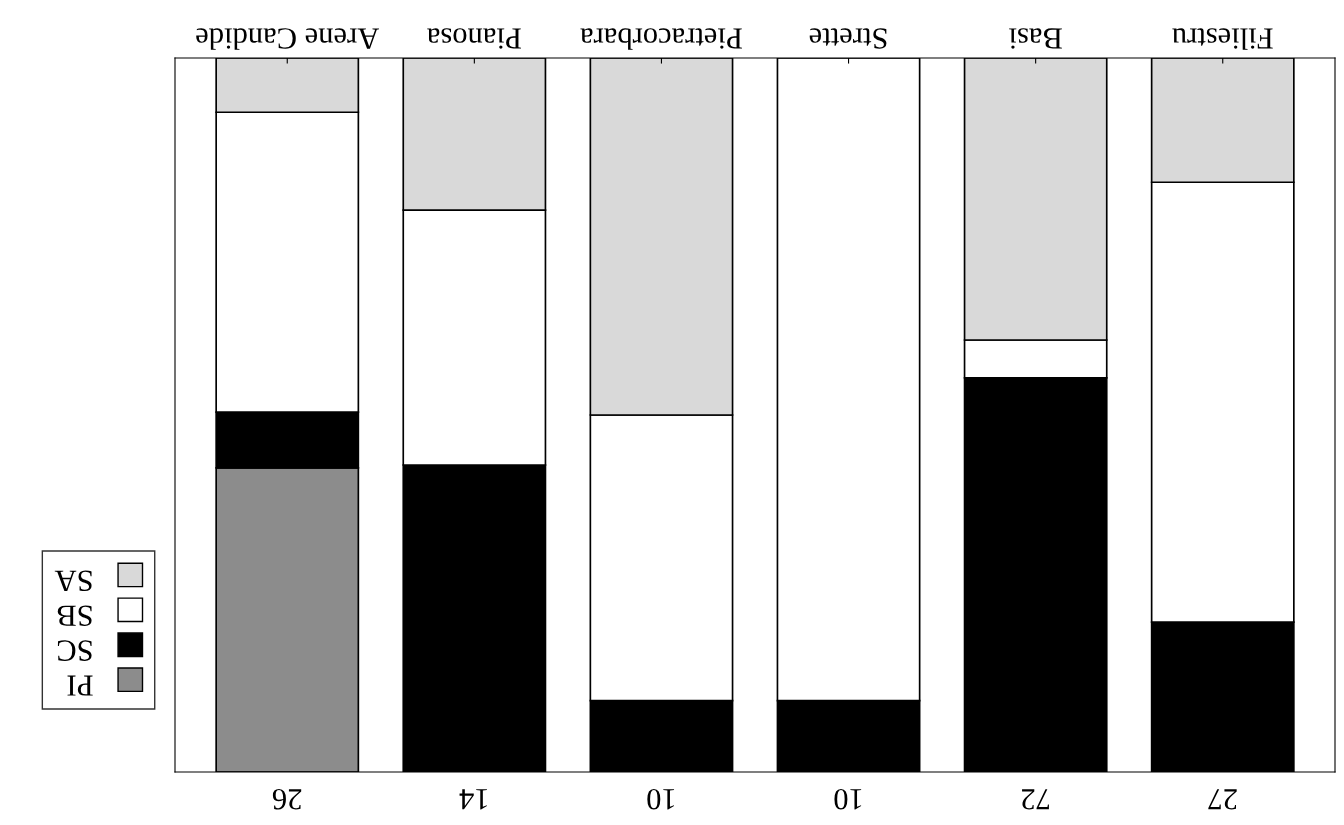  What do you see at coordinates (73, 581) in the screenshot?
I see `legend-label: SA` at bounding box center [73, 581].